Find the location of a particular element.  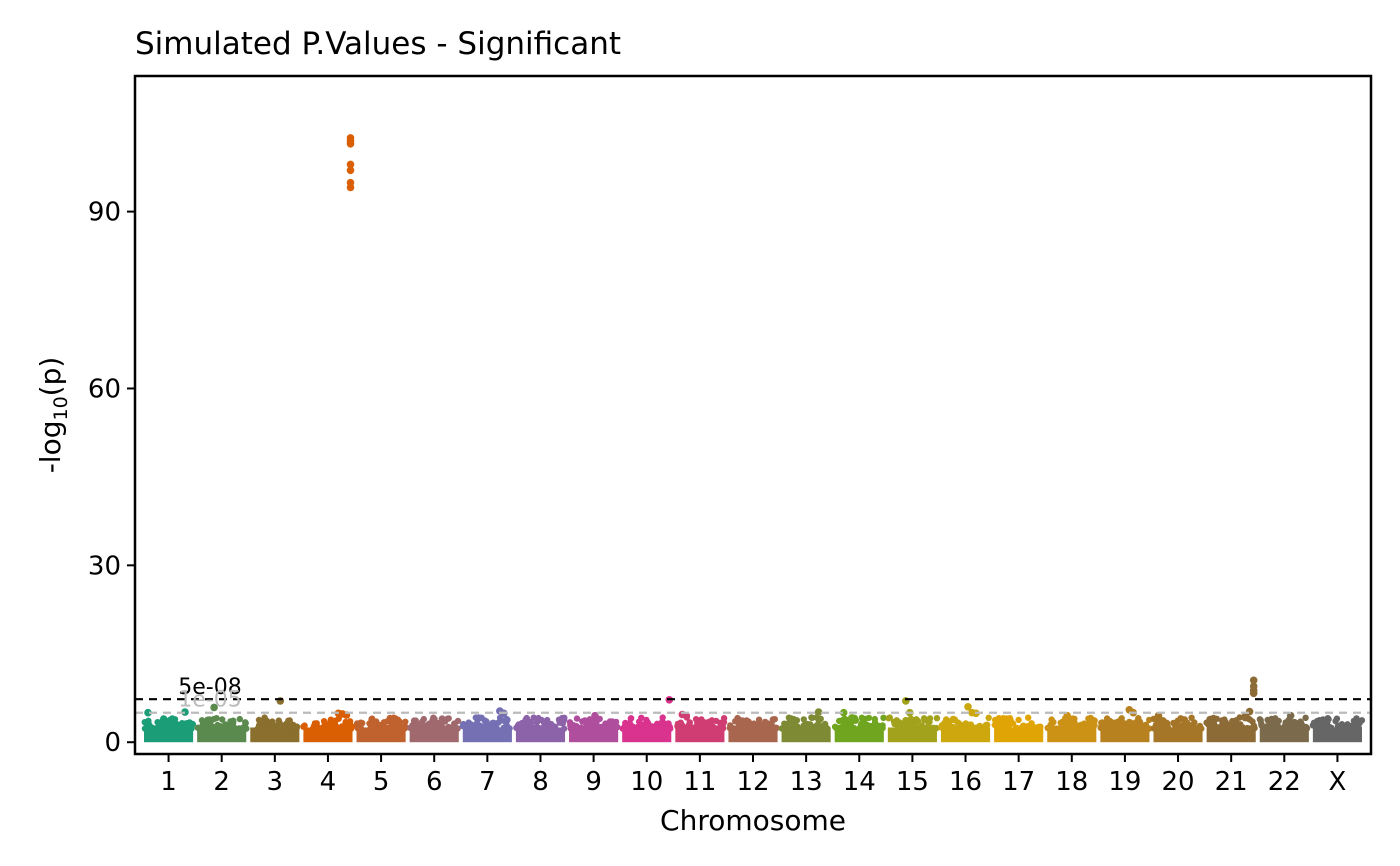

x-axis: 1 2 3 4 5 6 7 8 9 10 11 12 13 14 15 16 17 18 19 20 21 22 X is located at coordinates (753, 775).